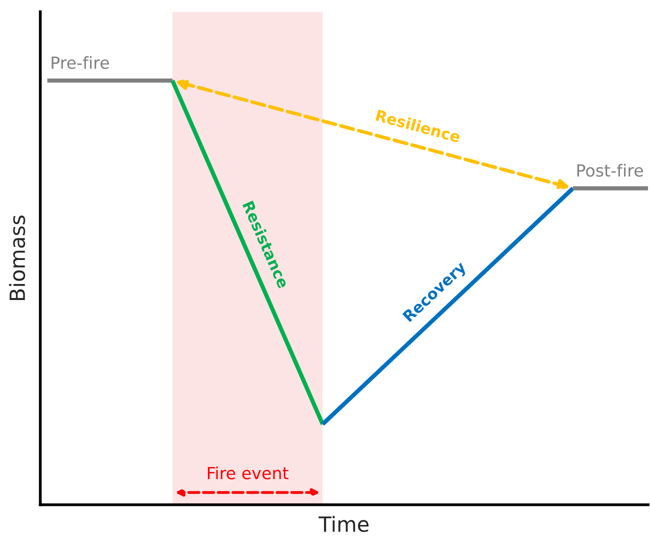 The height and width of the screenshot is (537, 650). I want to click on series-label: Post-fire, so click(610, 170).